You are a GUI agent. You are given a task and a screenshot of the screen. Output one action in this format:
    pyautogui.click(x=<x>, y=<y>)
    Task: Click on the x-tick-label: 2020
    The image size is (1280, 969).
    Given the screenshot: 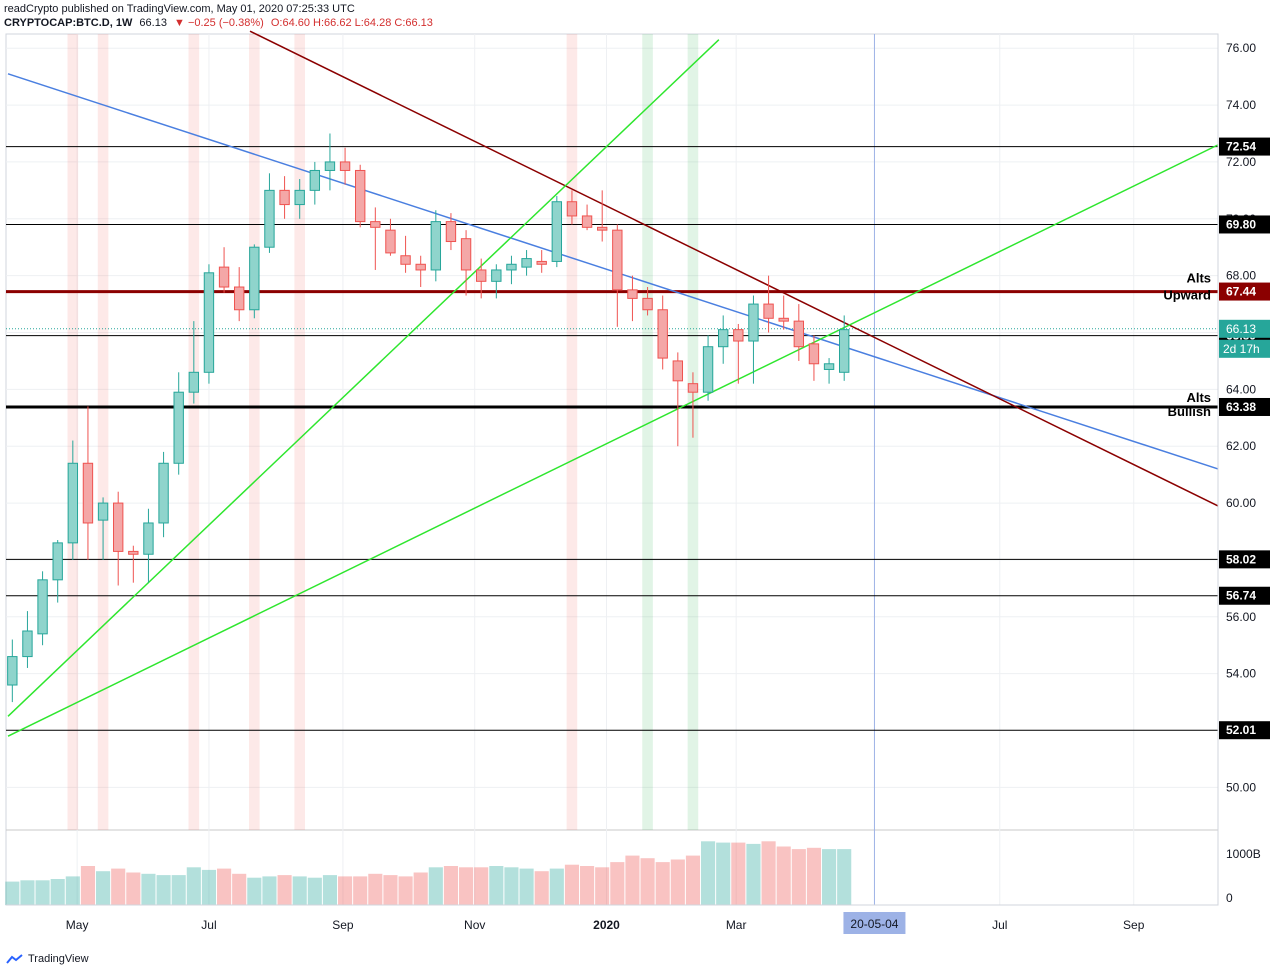 What is the action you would take?
    pyautogui.click(x=606, y=925)
    